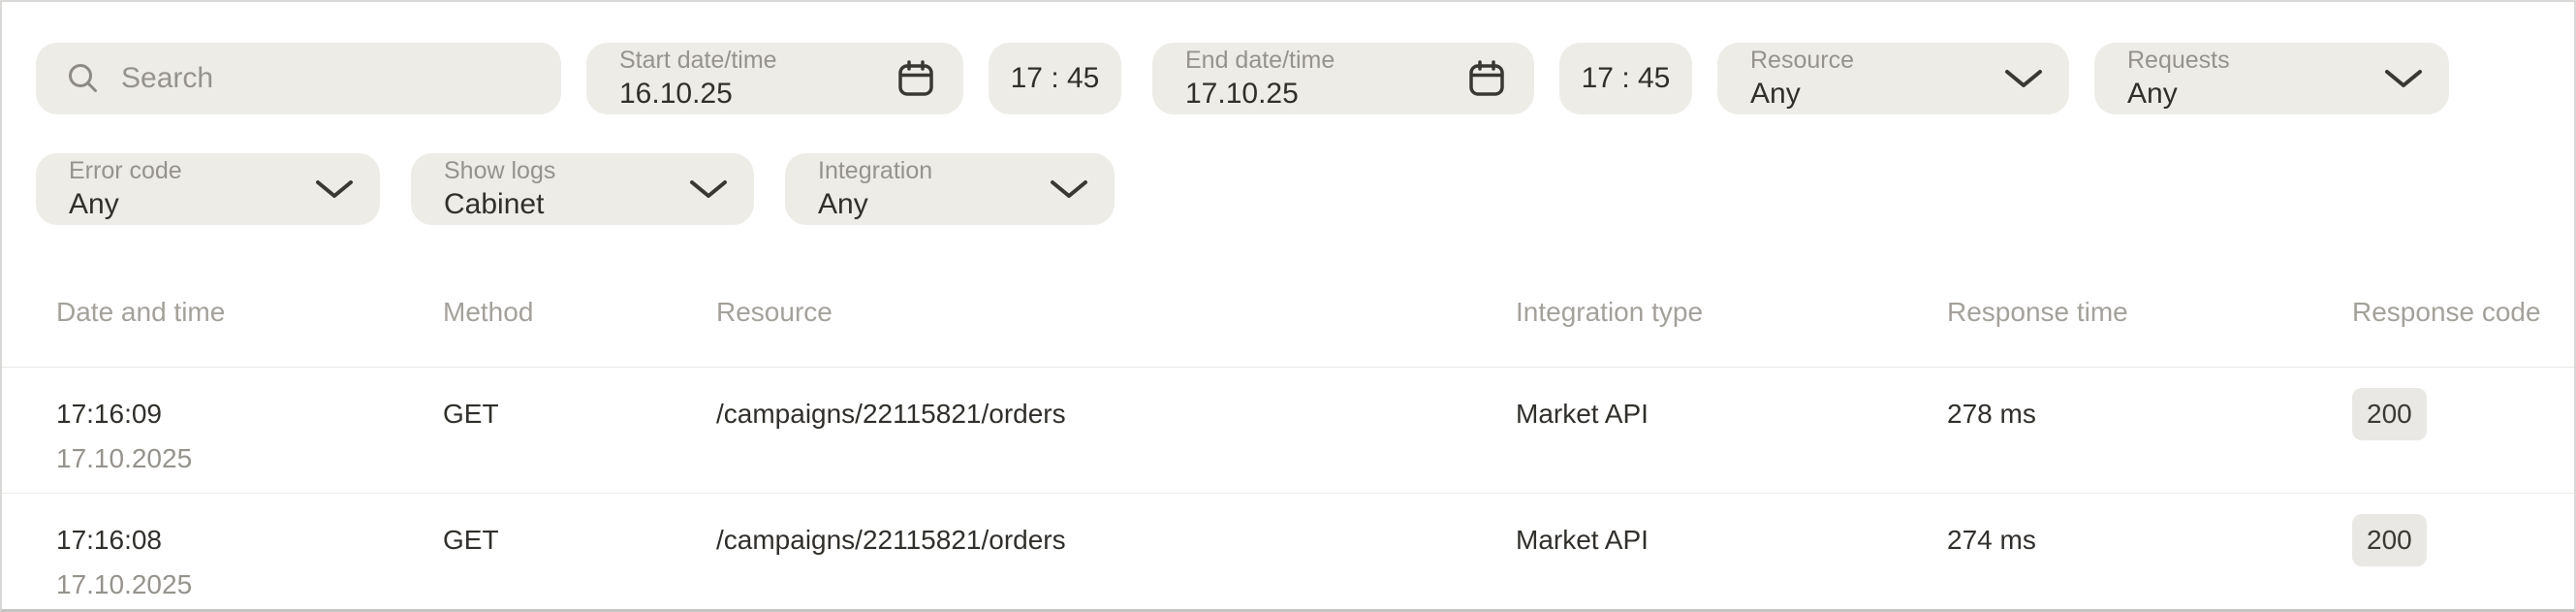 This screenshot has width=2576, height=612. Describe the element at coordinates (1802, 60) in the screenshot. I see `resource-label: Resource` at that location.